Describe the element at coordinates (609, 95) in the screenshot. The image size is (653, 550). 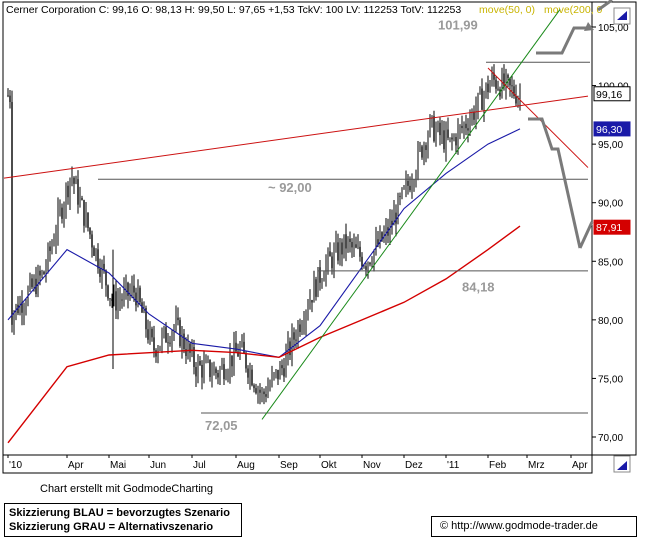
I see `last-price-badge-text: 99,16` at that location.